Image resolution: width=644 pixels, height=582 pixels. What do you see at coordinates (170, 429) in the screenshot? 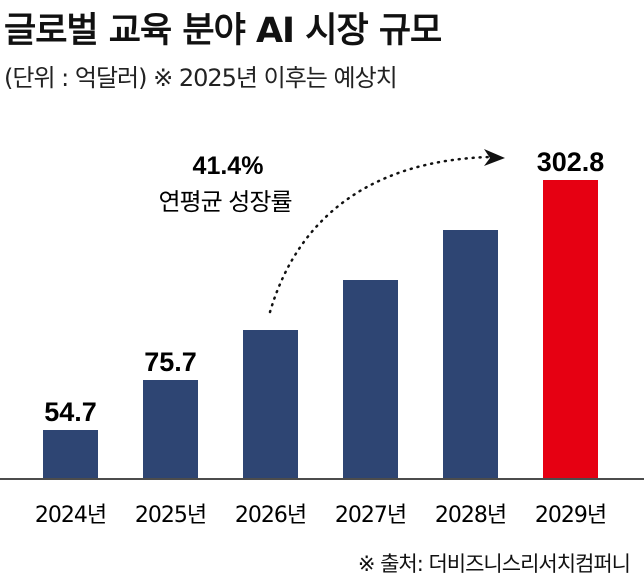
I see `bar-2025` at bounding box center [170, 429].